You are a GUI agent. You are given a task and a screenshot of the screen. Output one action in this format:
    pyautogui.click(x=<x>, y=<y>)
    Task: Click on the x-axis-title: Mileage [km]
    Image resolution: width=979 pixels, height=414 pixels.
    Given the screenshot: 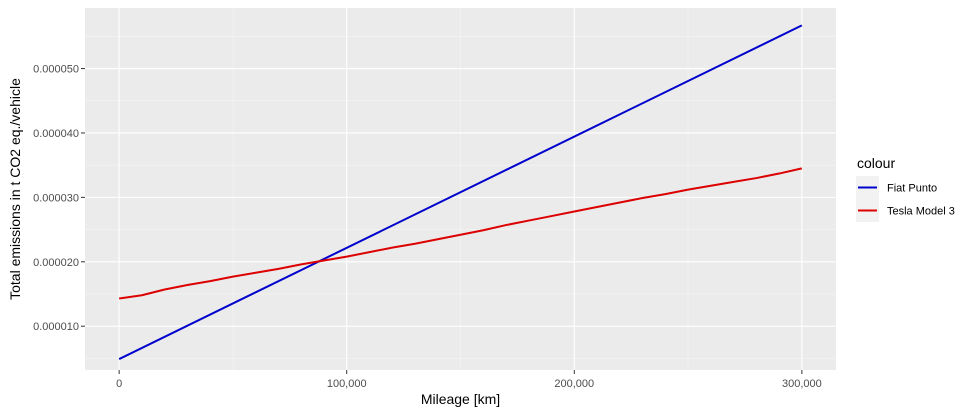 What is the action you would take?
    pyautogui.click(x=460, y=399)
    